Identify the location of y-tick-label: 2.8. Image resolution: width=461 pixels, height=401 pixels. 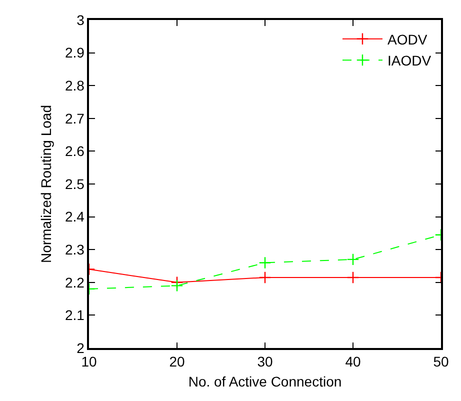
(74, 86).